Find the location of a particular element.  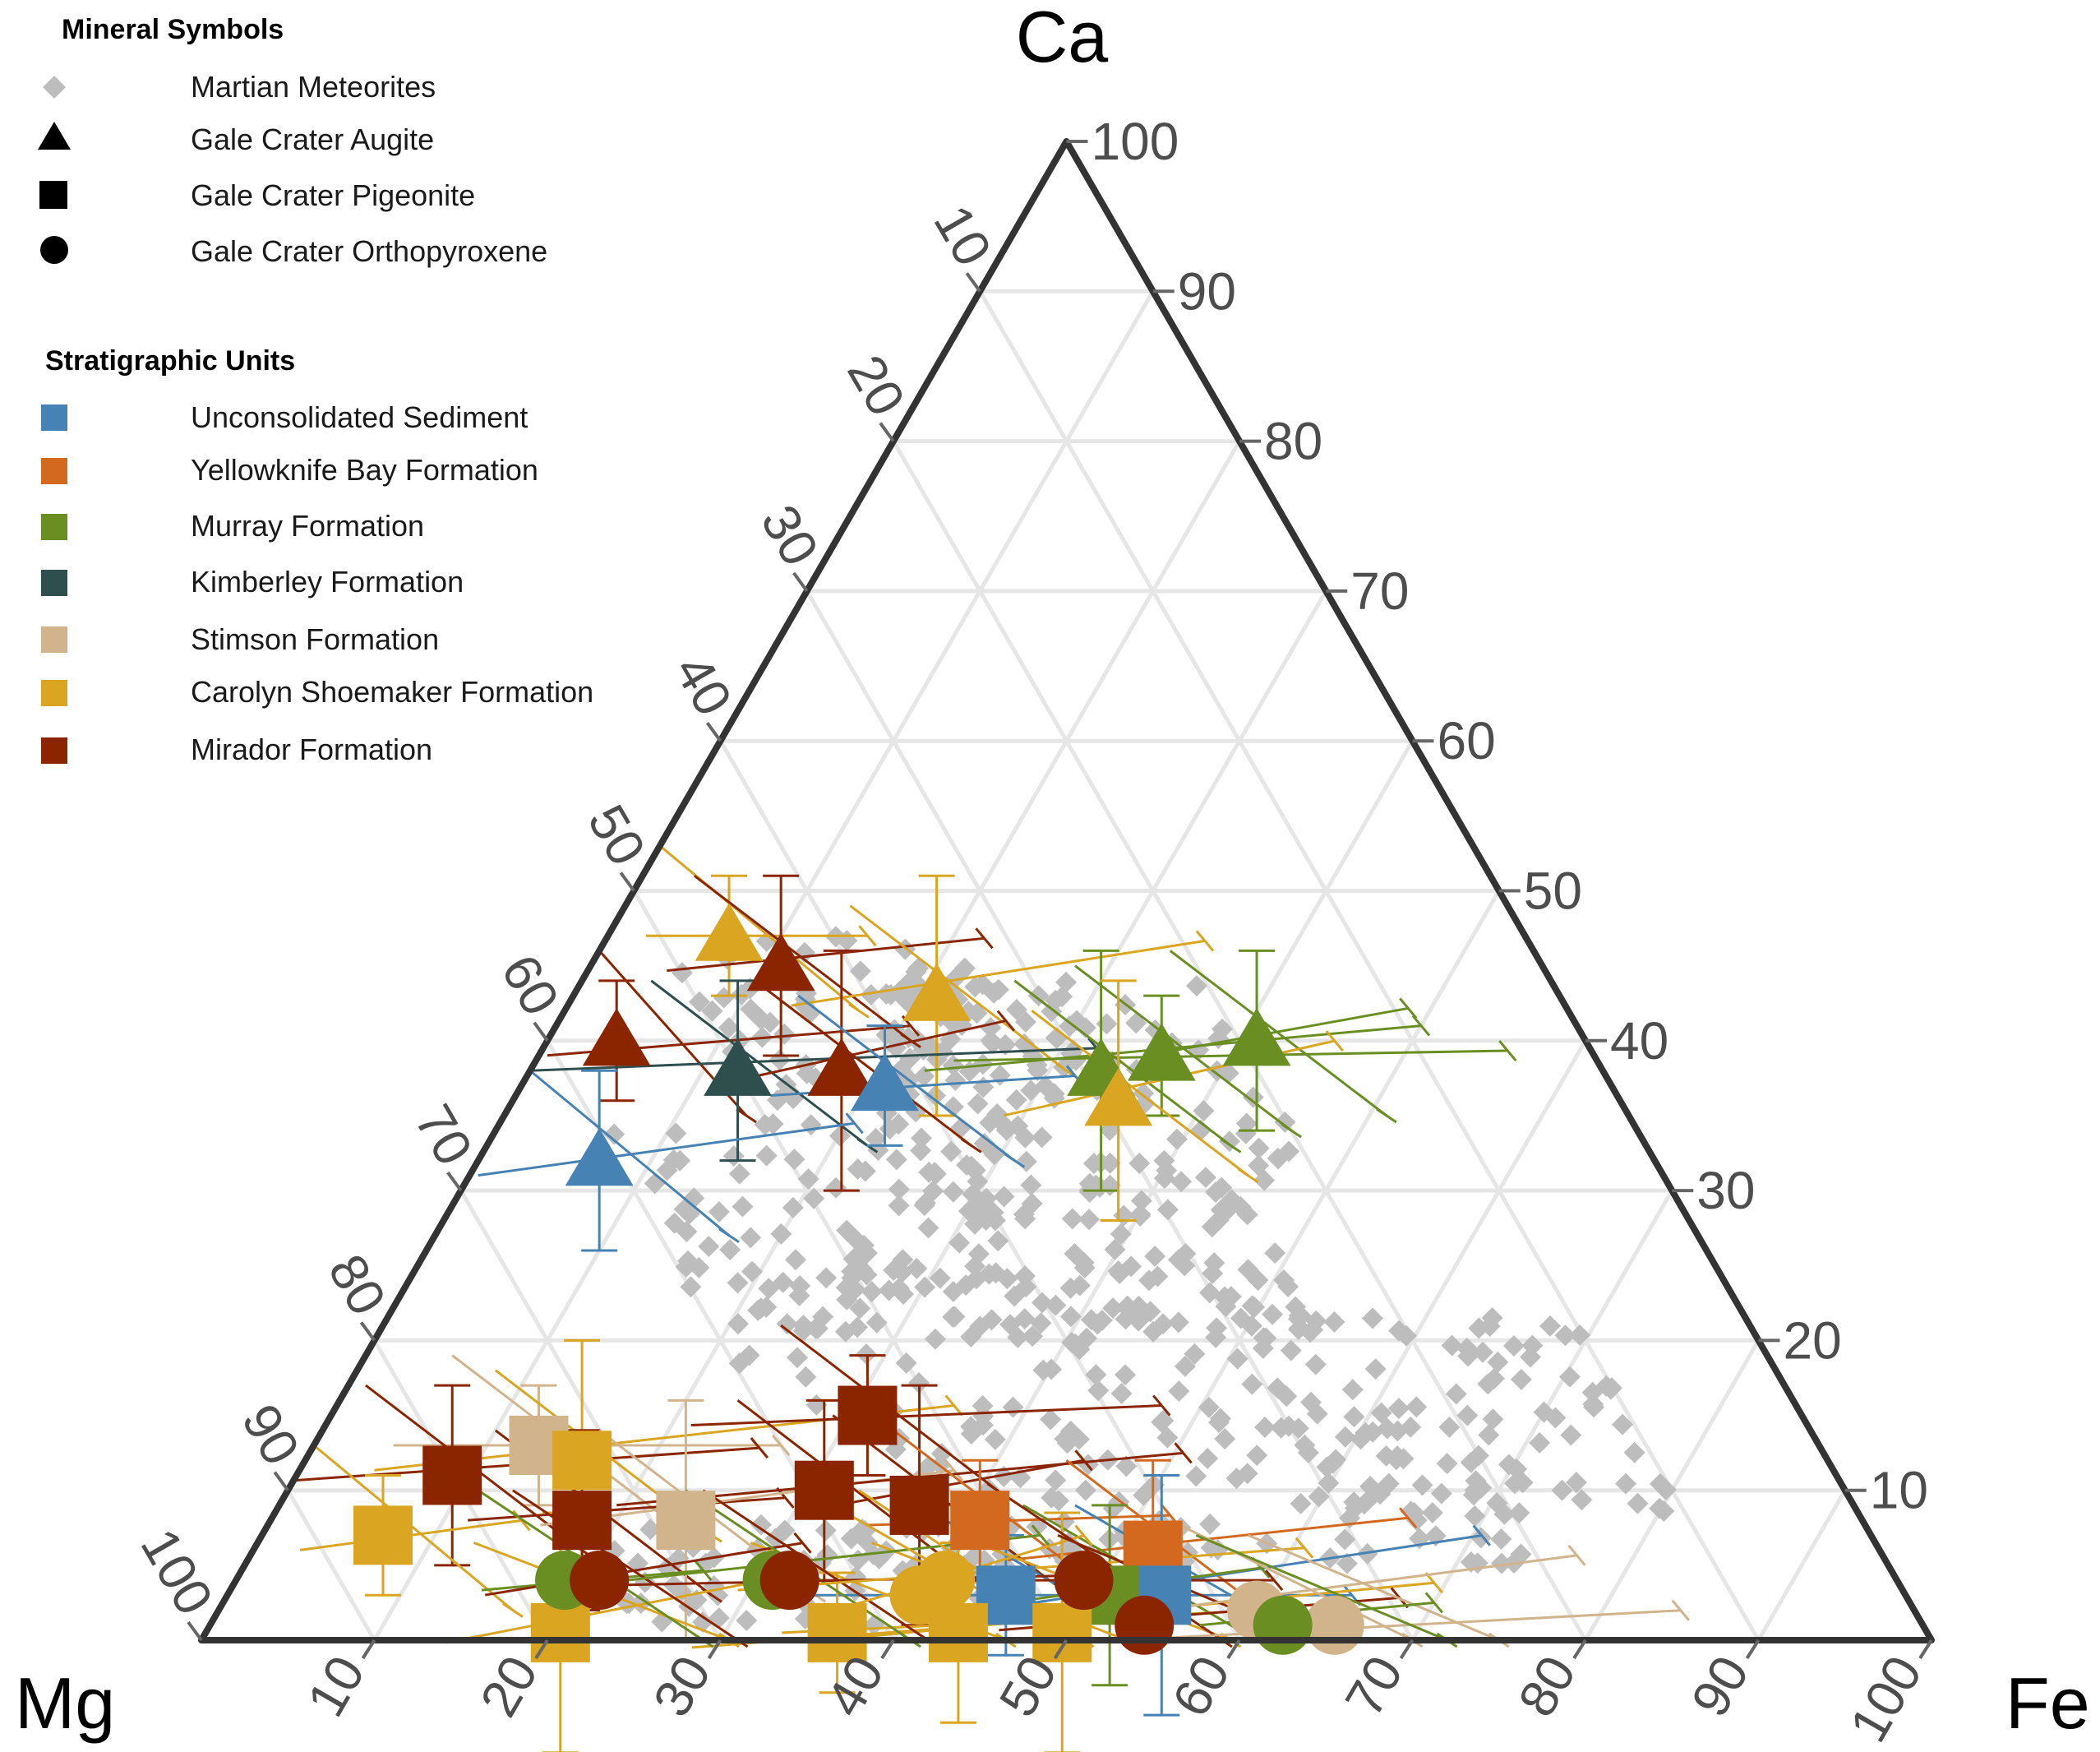

orthopyroxene-point is located at coordinates (1084, 1581).